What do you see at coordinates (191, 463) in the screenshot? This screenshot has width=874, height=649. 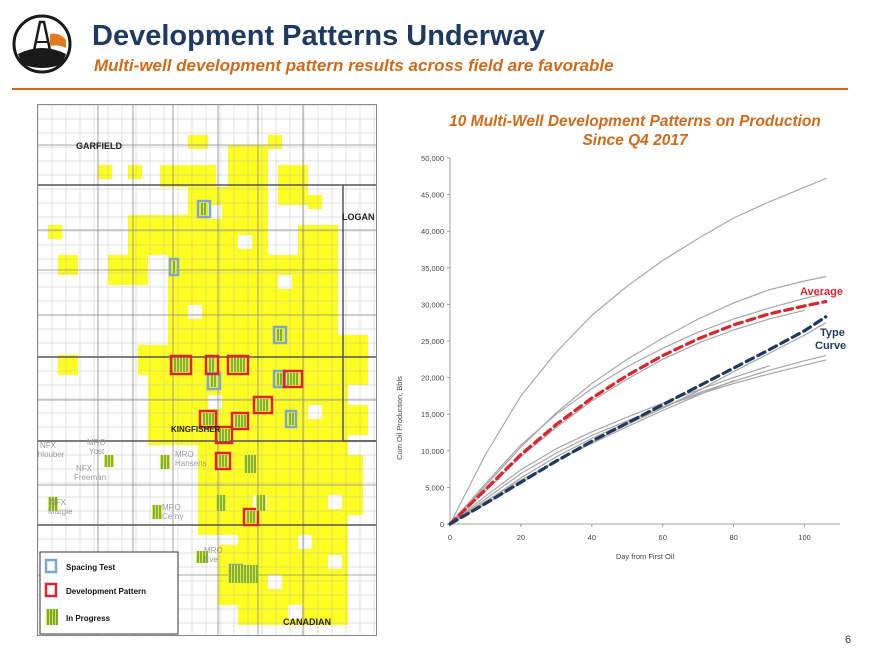 I see `well-label-line2: Hansens` at bounding box center [191, 463].